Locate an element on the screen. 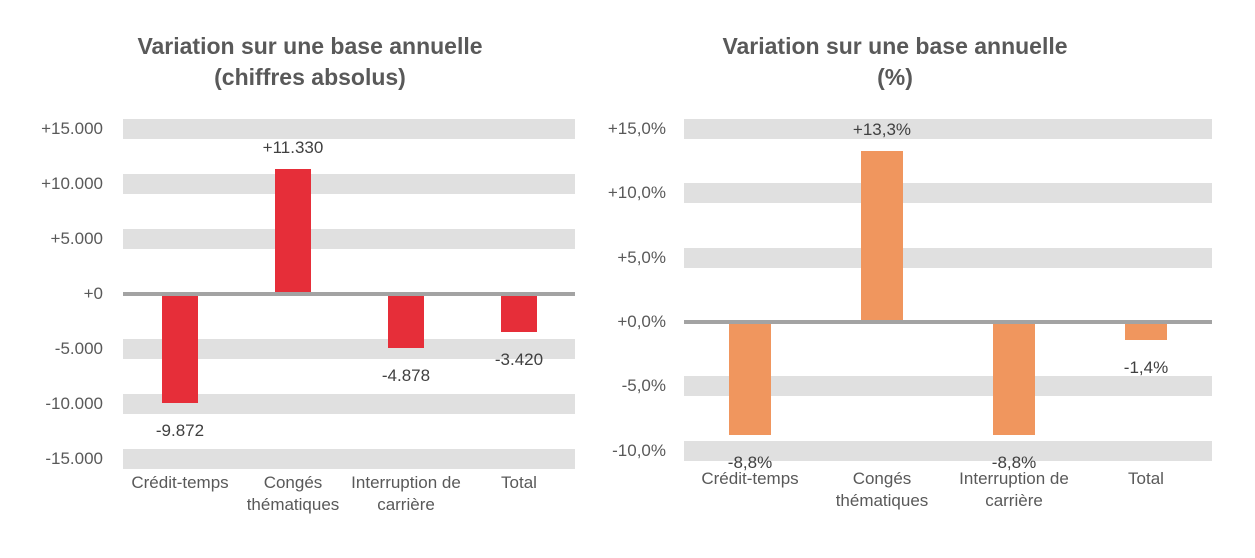 The height and width of the screenshot is (558, 1255). y-tick-label-percent: +15,0% is located at coordinates (636, 128).